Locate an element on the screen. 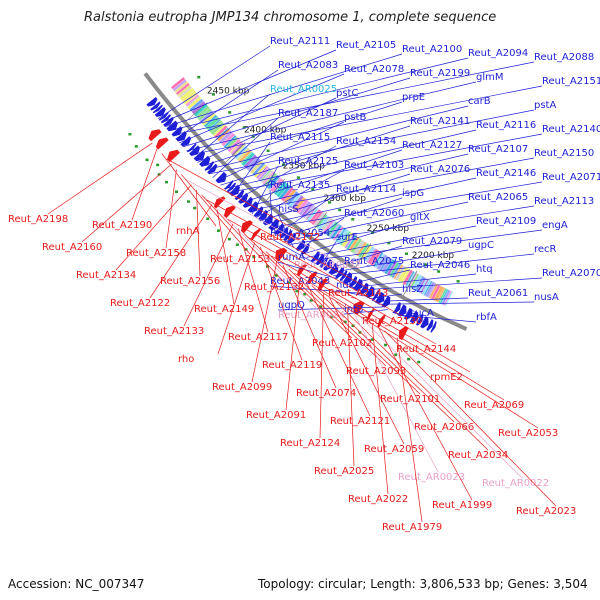 The width and height of the screenshot is (600, 600). reverse-gene-label: Reut_A2172 is located at coordinates (290, 237).